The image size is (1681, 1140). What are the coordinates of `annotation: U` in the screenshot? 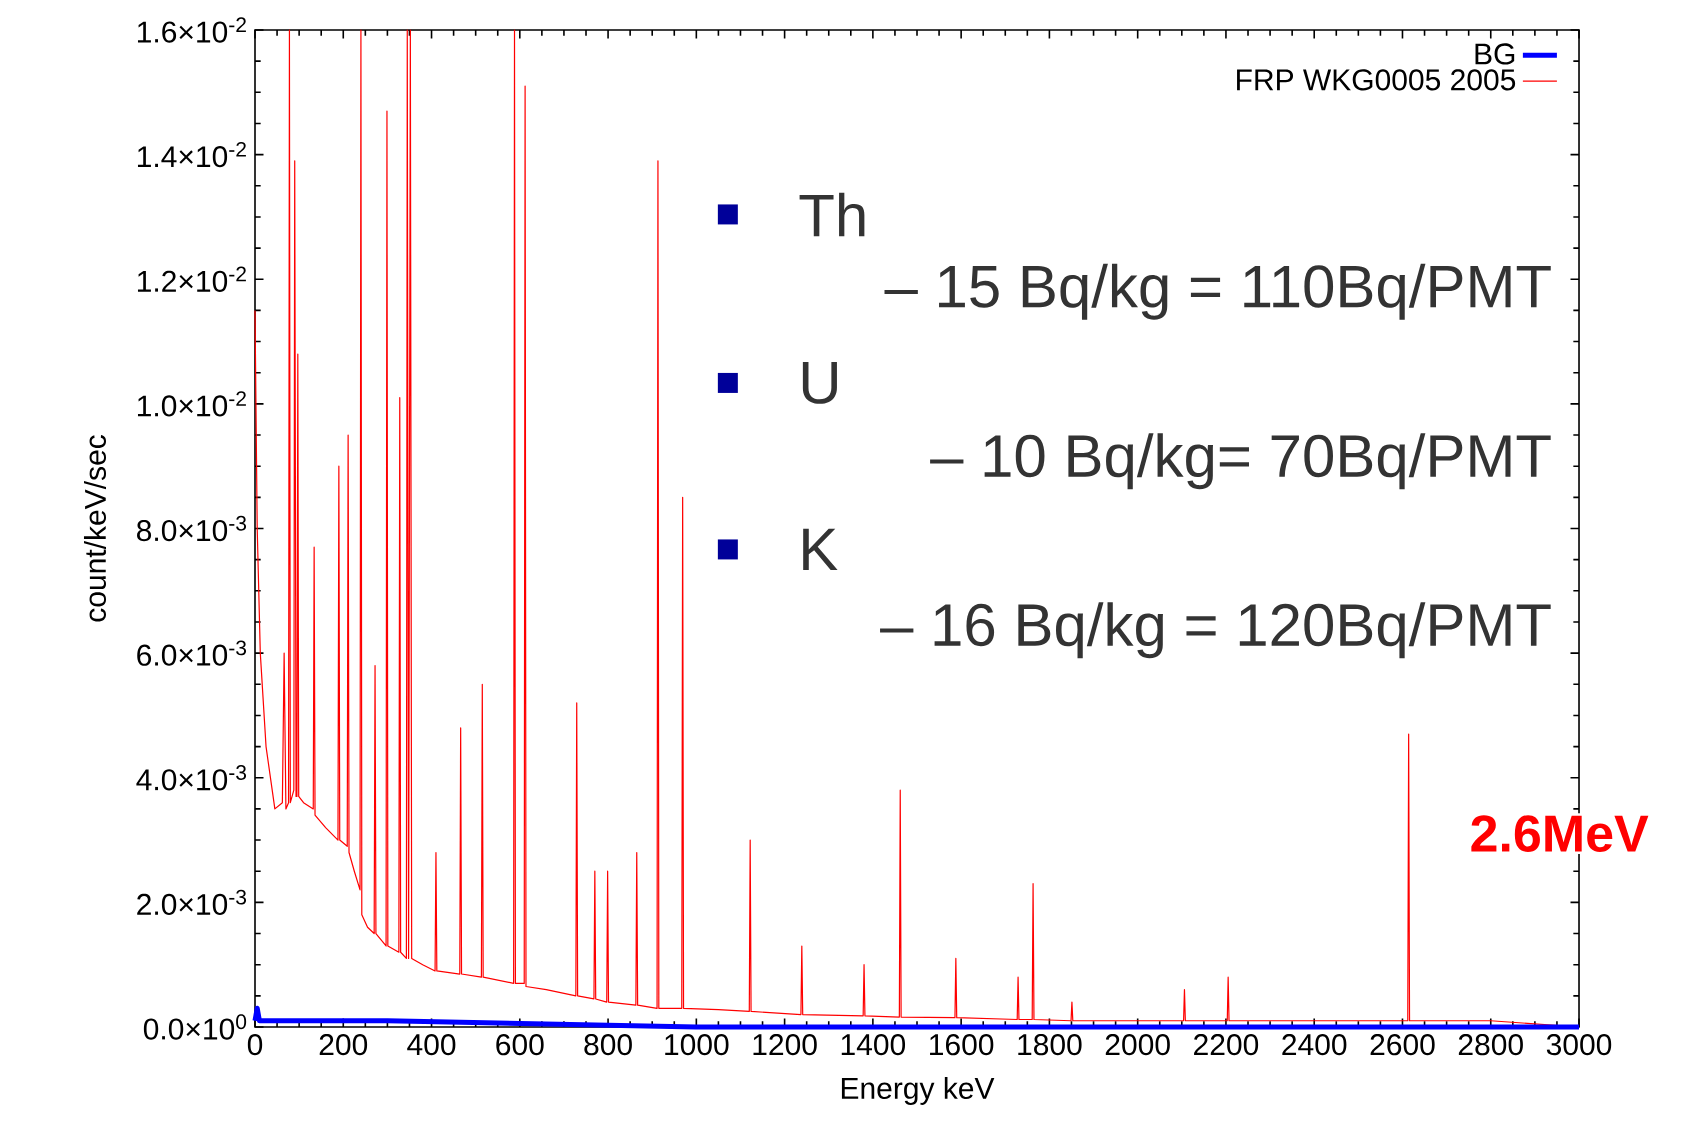 It's located at (819, 383).